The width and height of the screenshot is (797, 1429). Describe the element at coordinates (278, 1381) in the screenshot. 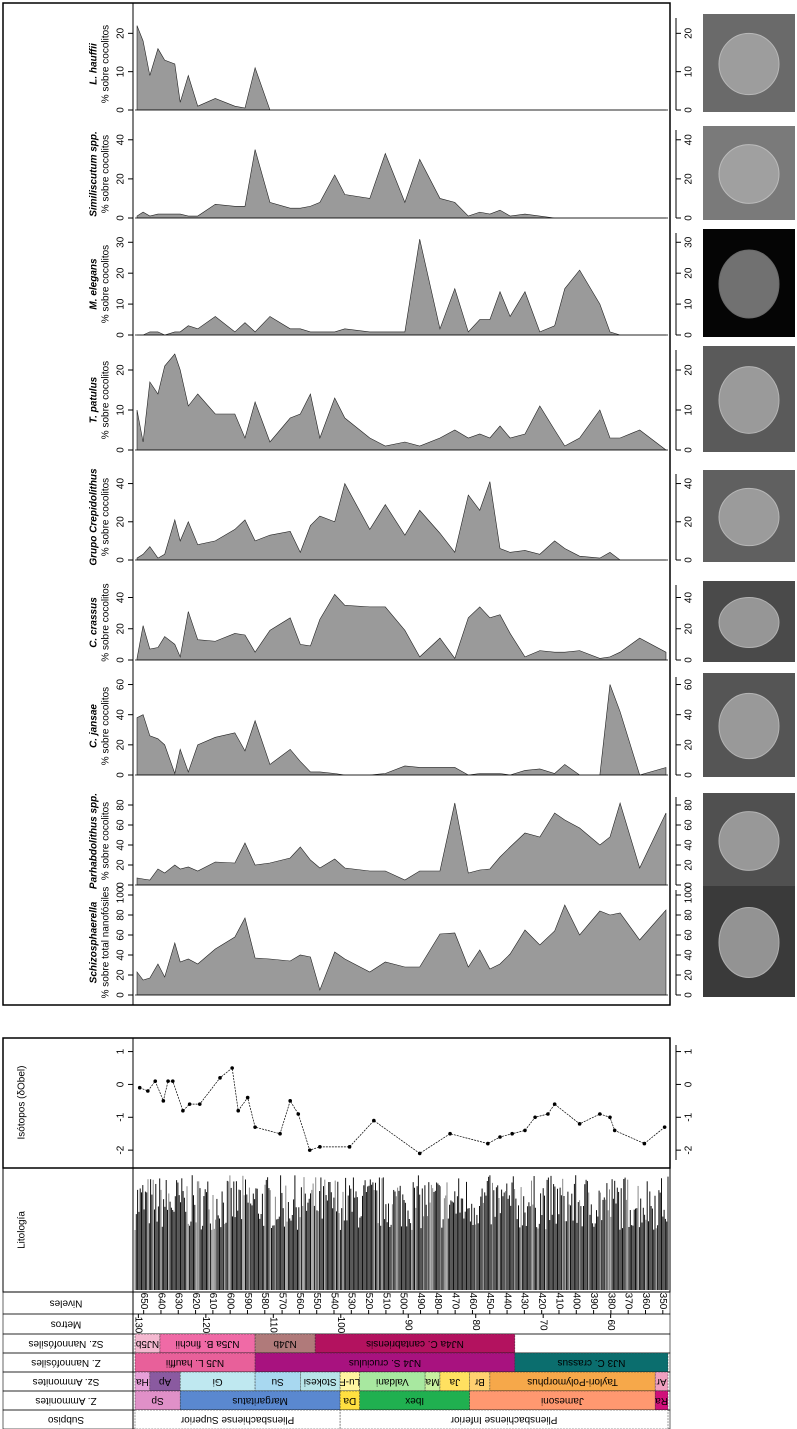

I see `zone-label: Su` at that location.